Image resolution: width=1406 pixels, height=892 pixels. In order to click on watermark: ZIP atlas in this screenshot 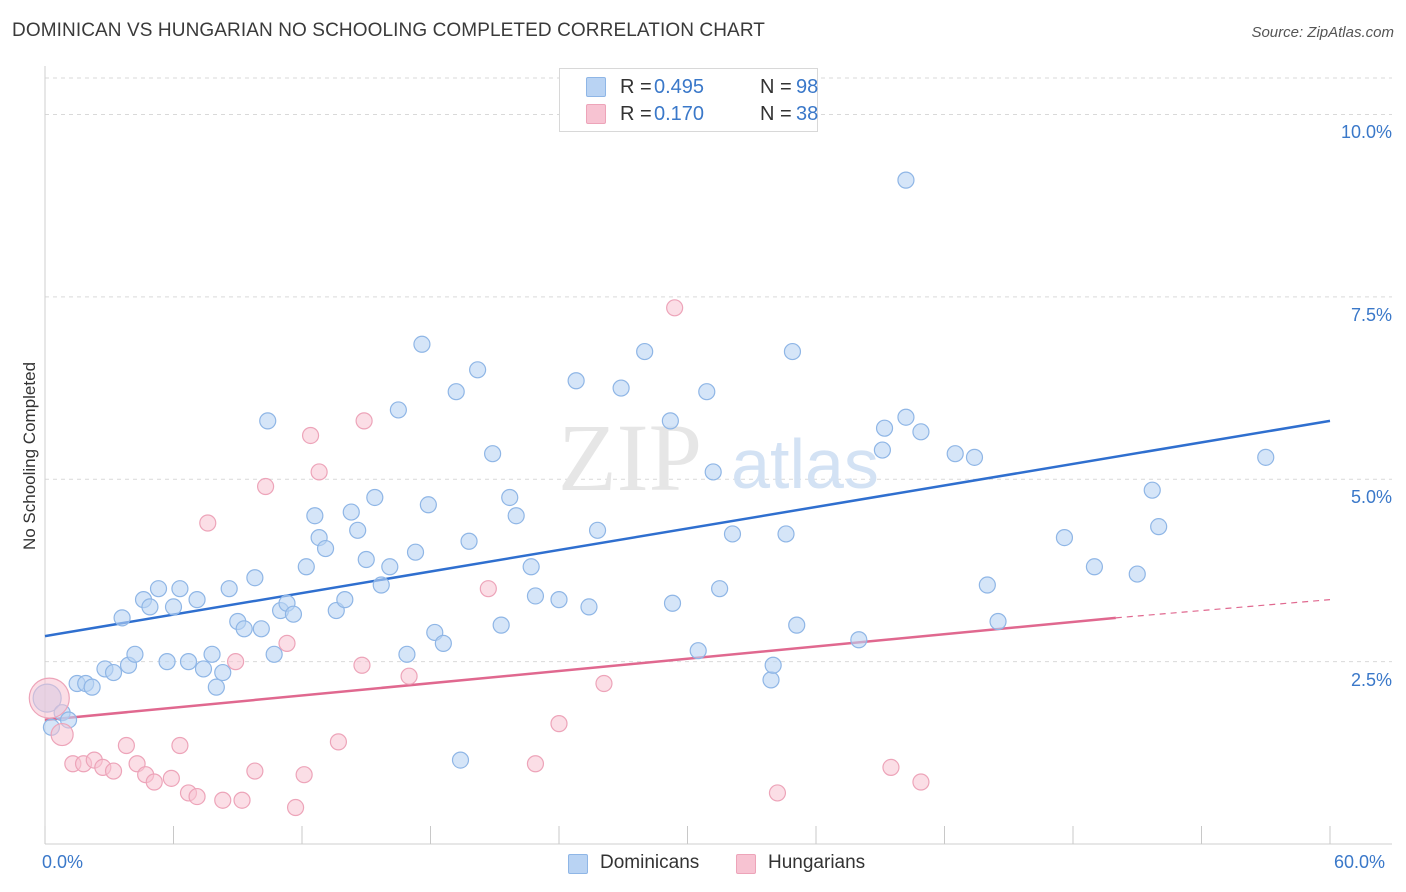, I will do `click(718, 457)`.